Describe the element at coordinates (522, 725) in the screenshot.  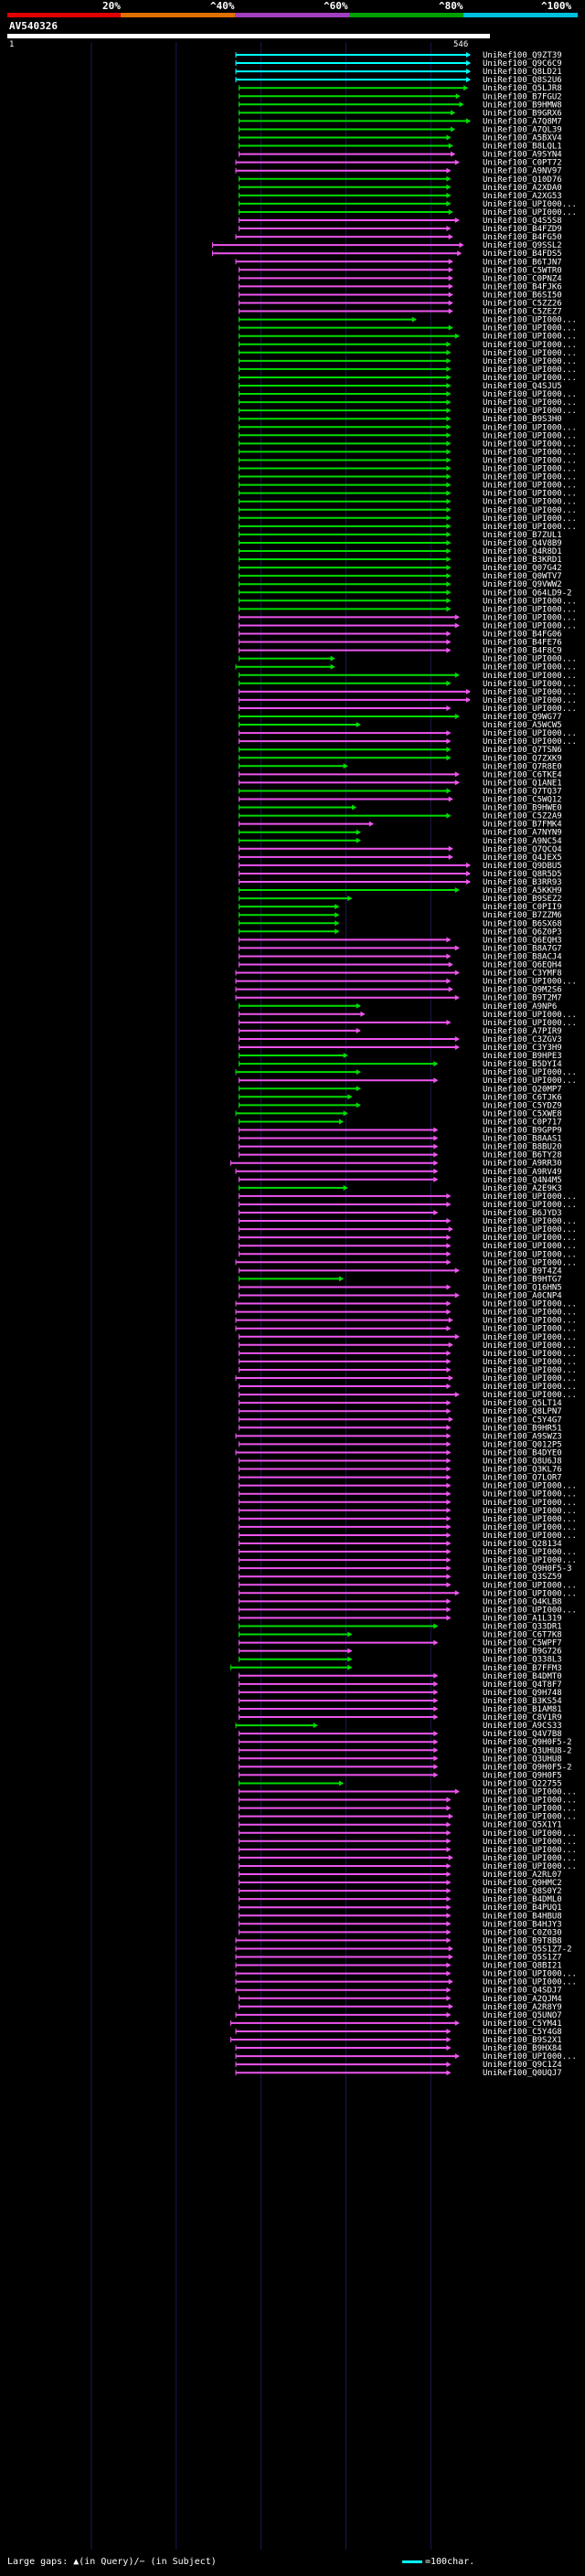
I see `hit-label: UniRef100_A5WCW5` at that location.